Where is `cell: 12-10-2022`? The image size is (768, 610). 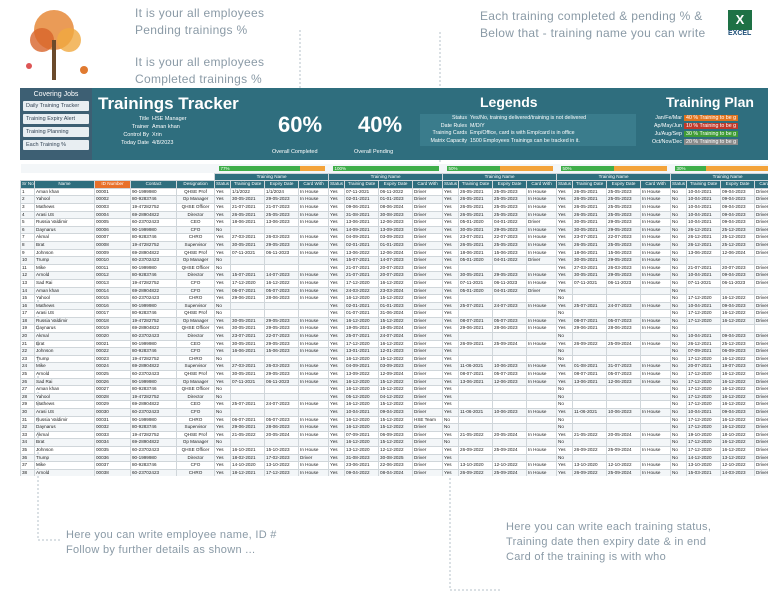
cell: 12-10-2022 is located at coordinates (624, 465).